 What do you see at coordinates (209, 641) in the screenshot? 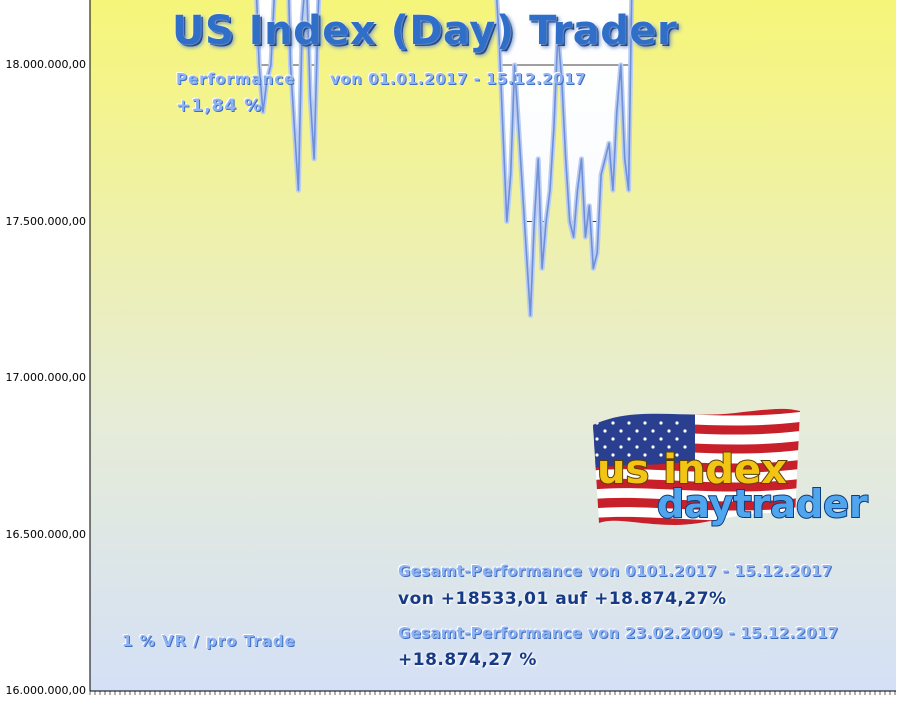
I see `vr-label: 1 % VR / pro Trade` at bounding box center [209, 641].